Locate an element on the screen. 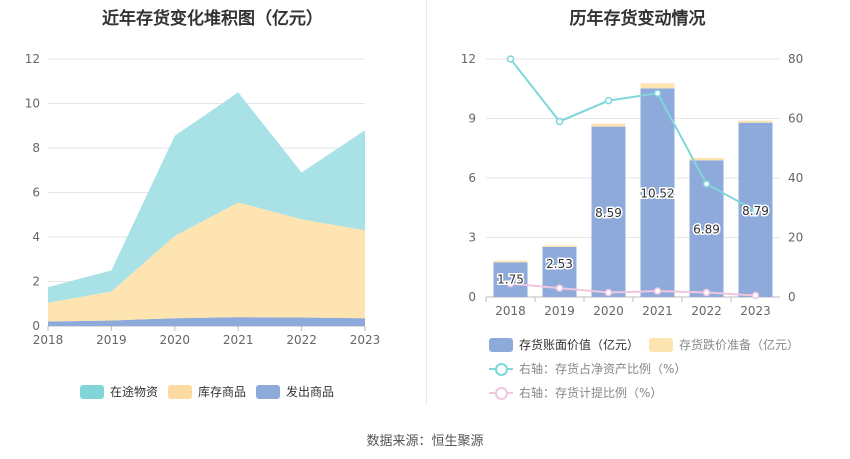 This screenshot has width=850, height=459. bar-value-label: 8.79 is located at coordinates (755, 211).